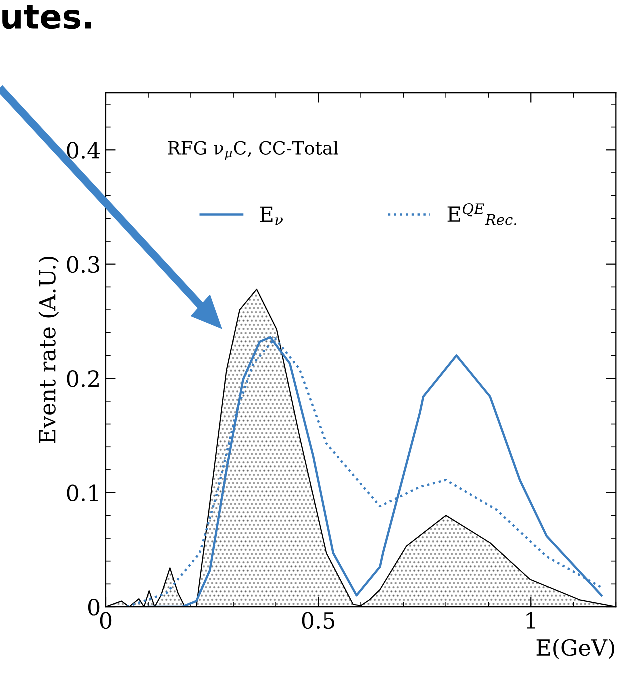 Image resolution: width=618 pixels, height=679 pixels. What do you see at coordinates (83, 150) in the screenshot?
I see `y-tick-label: 0.4` at bounding box center [83, 150].